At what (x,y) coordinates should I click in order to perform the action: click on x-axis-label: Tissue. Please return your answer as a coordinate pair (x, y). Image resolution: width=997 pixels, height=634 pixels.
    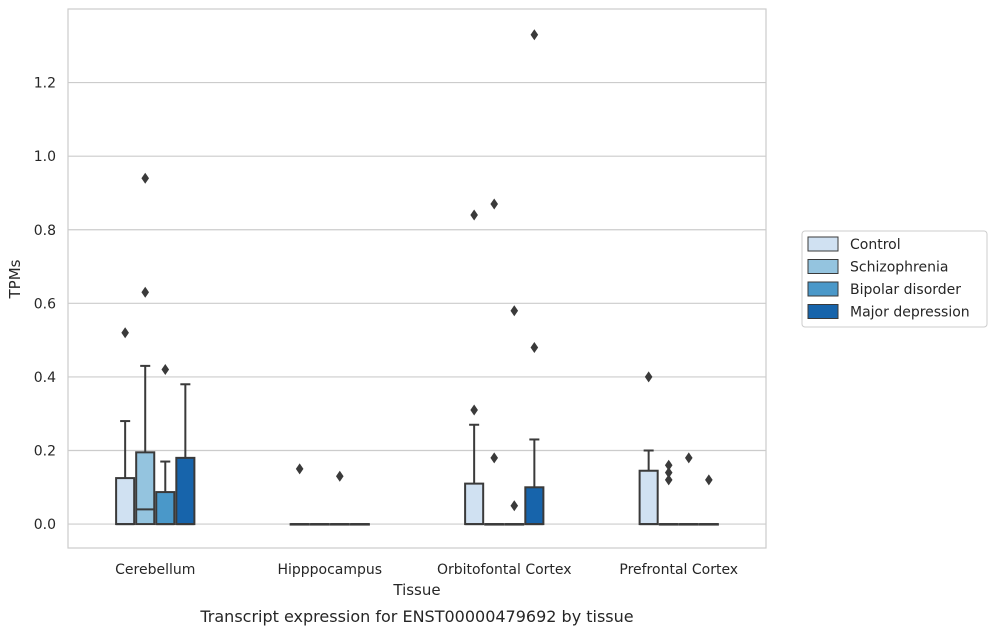
    Looking at the image, I should click on (416, 590).